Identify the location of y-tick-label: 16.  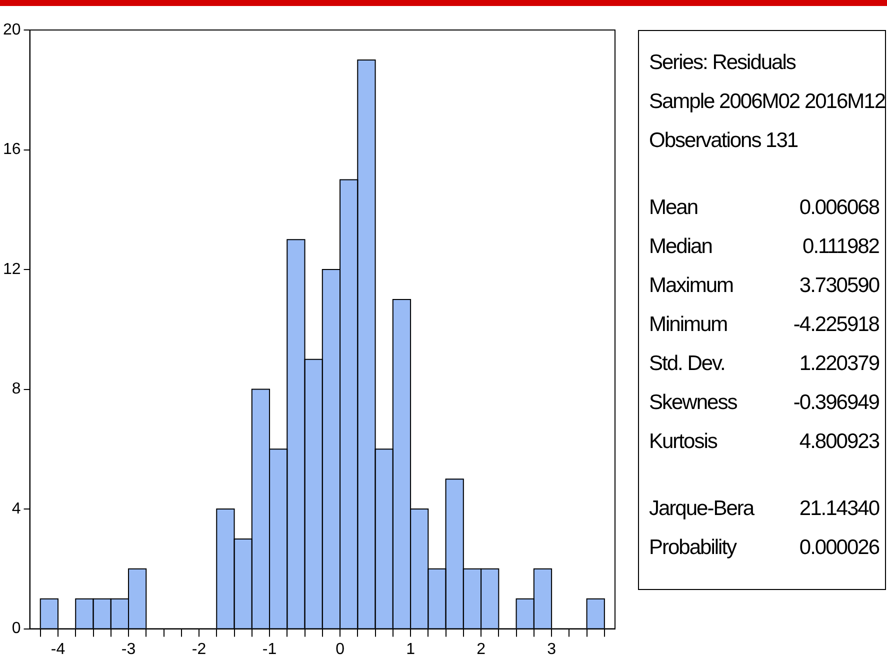
(12, 149).